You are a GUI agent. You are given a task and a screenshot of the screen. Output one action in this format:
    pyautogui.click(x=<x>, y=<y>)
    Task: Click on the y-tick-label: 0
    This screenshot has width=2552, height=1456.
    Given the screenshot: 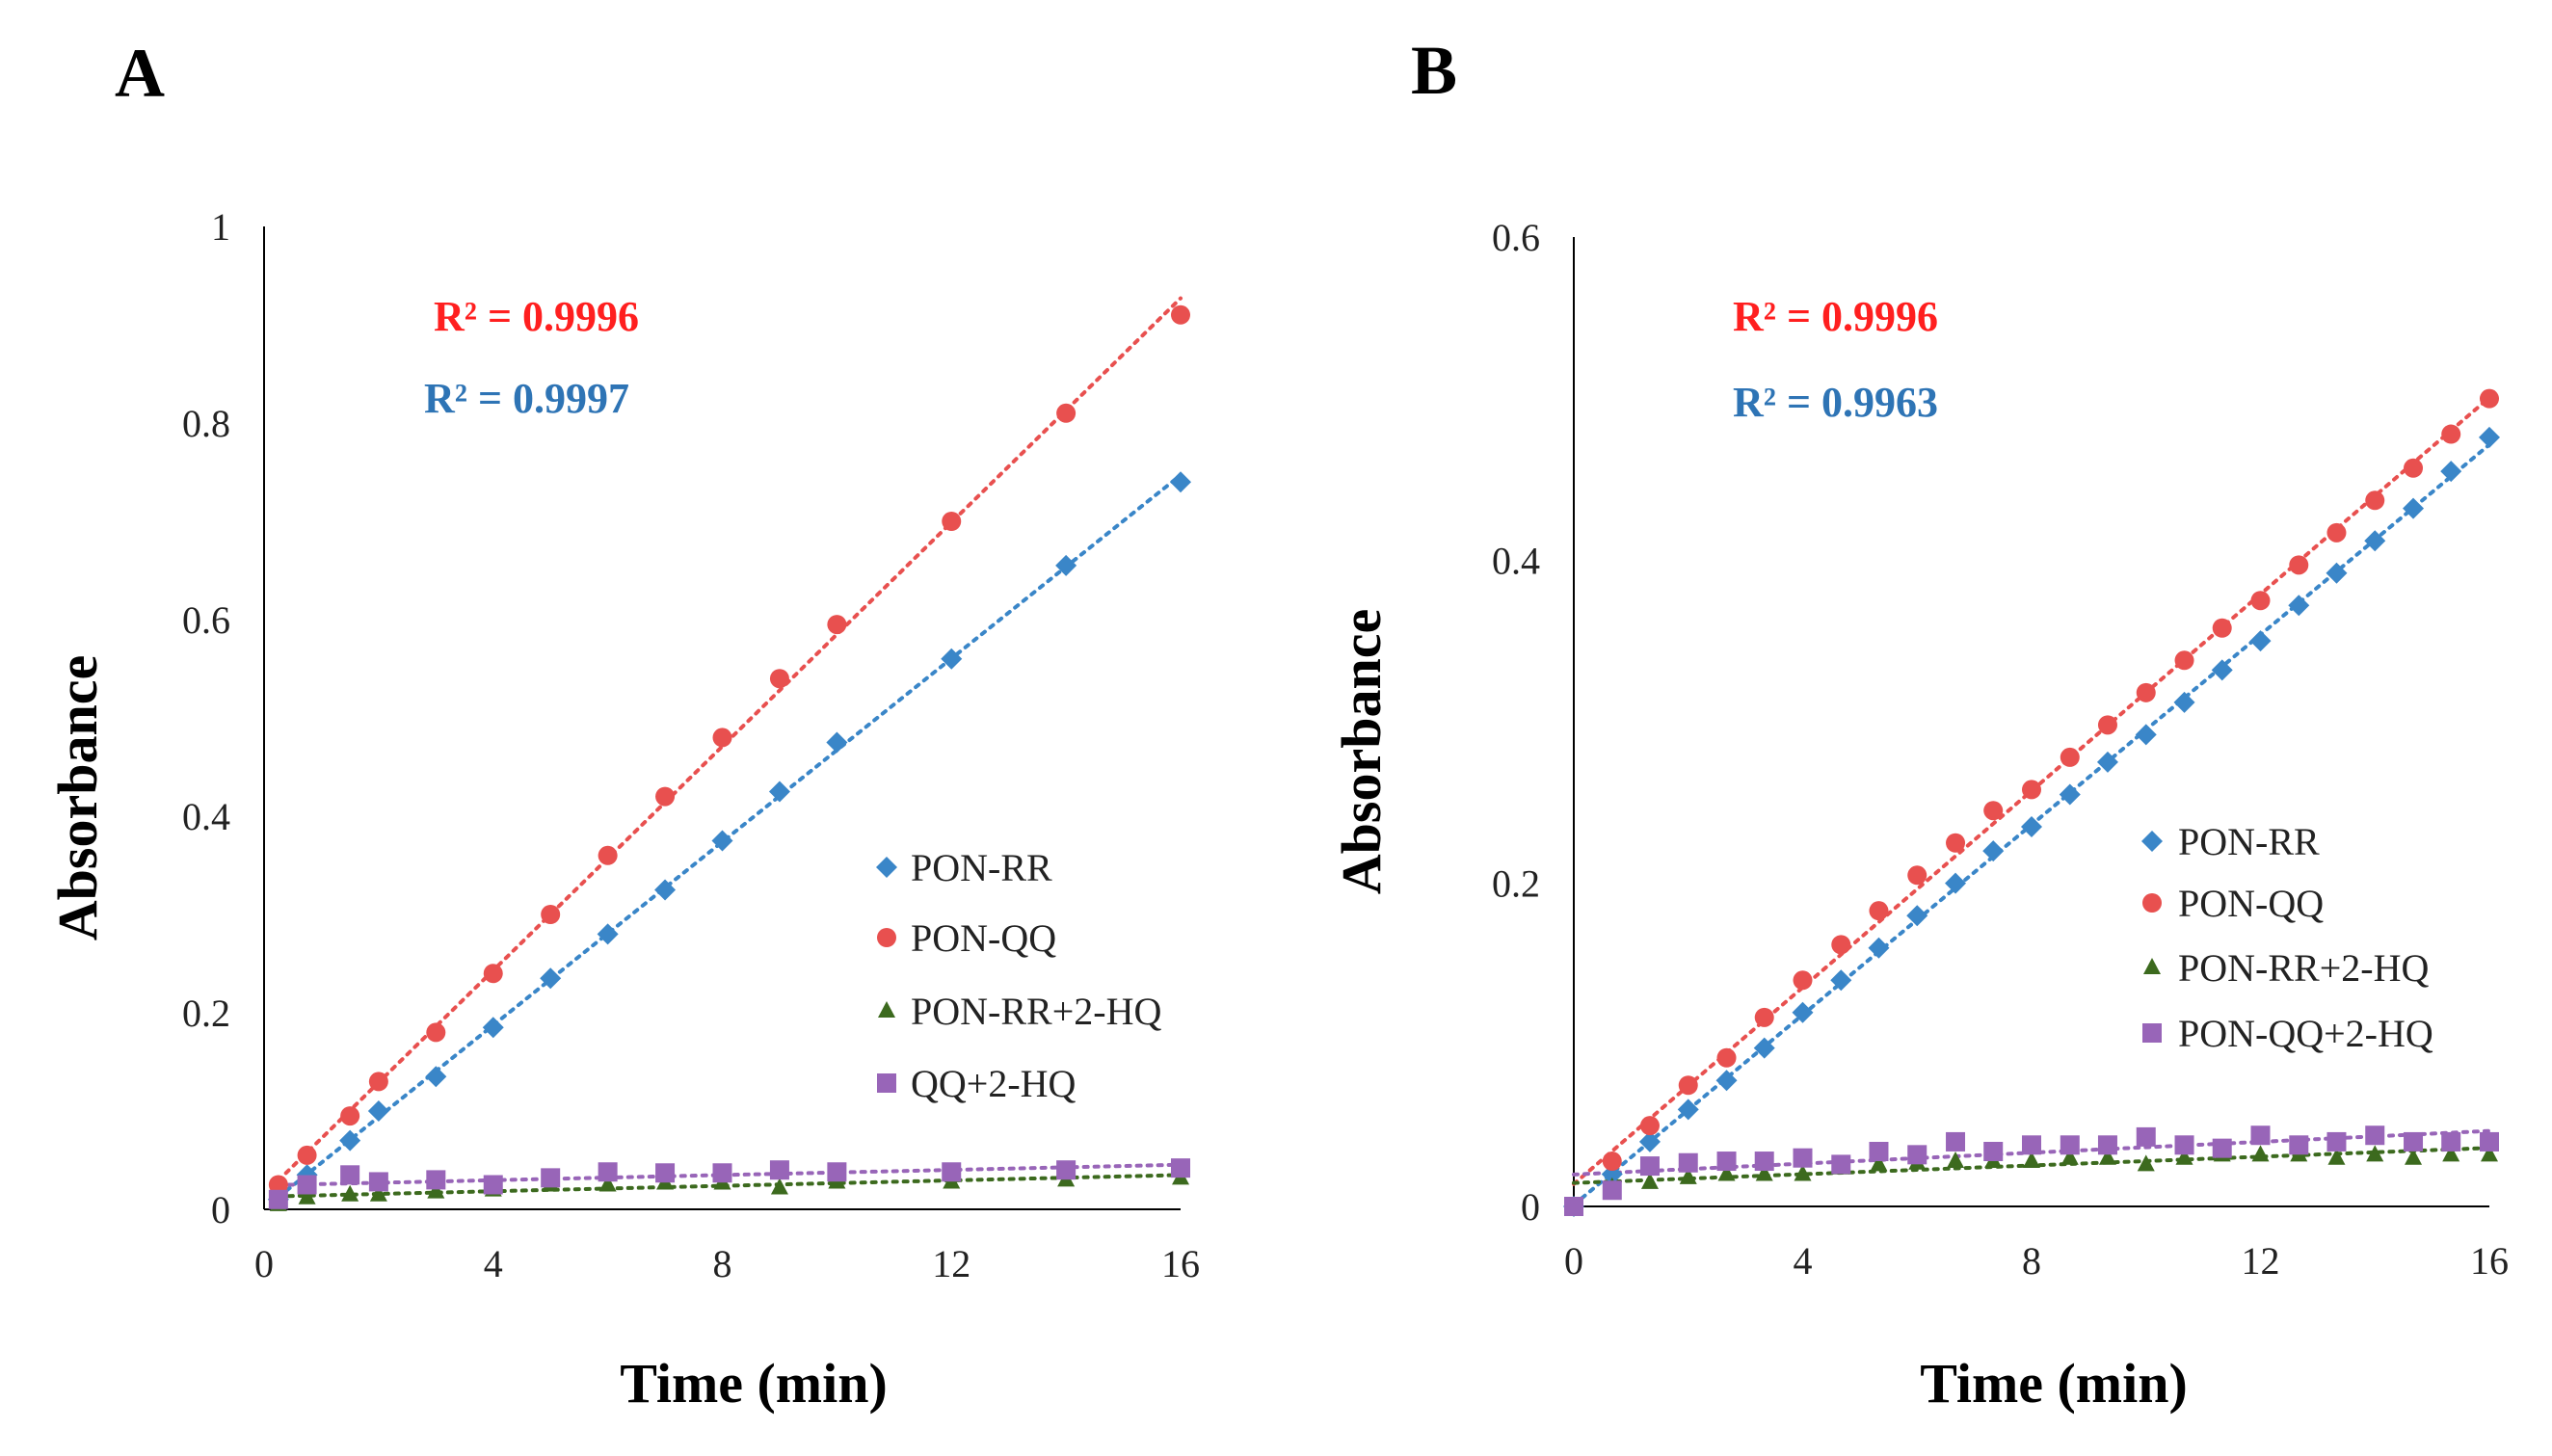 What is the action you would take?
    pyautogui.click(x=220, y=1210)
    